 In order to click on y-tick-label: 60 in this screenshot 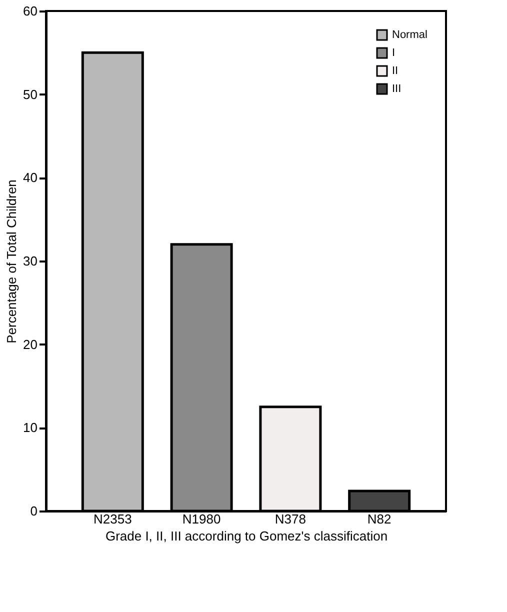, I will do `click(30, 11)`.